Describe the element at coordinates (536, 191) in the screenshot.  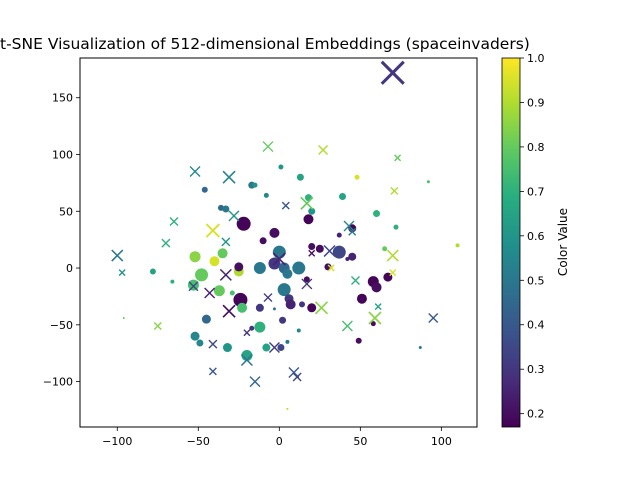
I see `colorbar-tick-label: 0.7` at that location.